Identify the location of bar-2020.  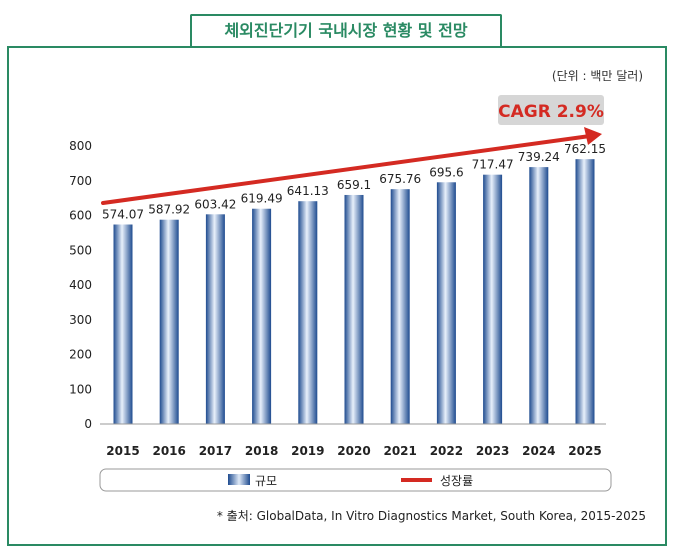
(354, 309).